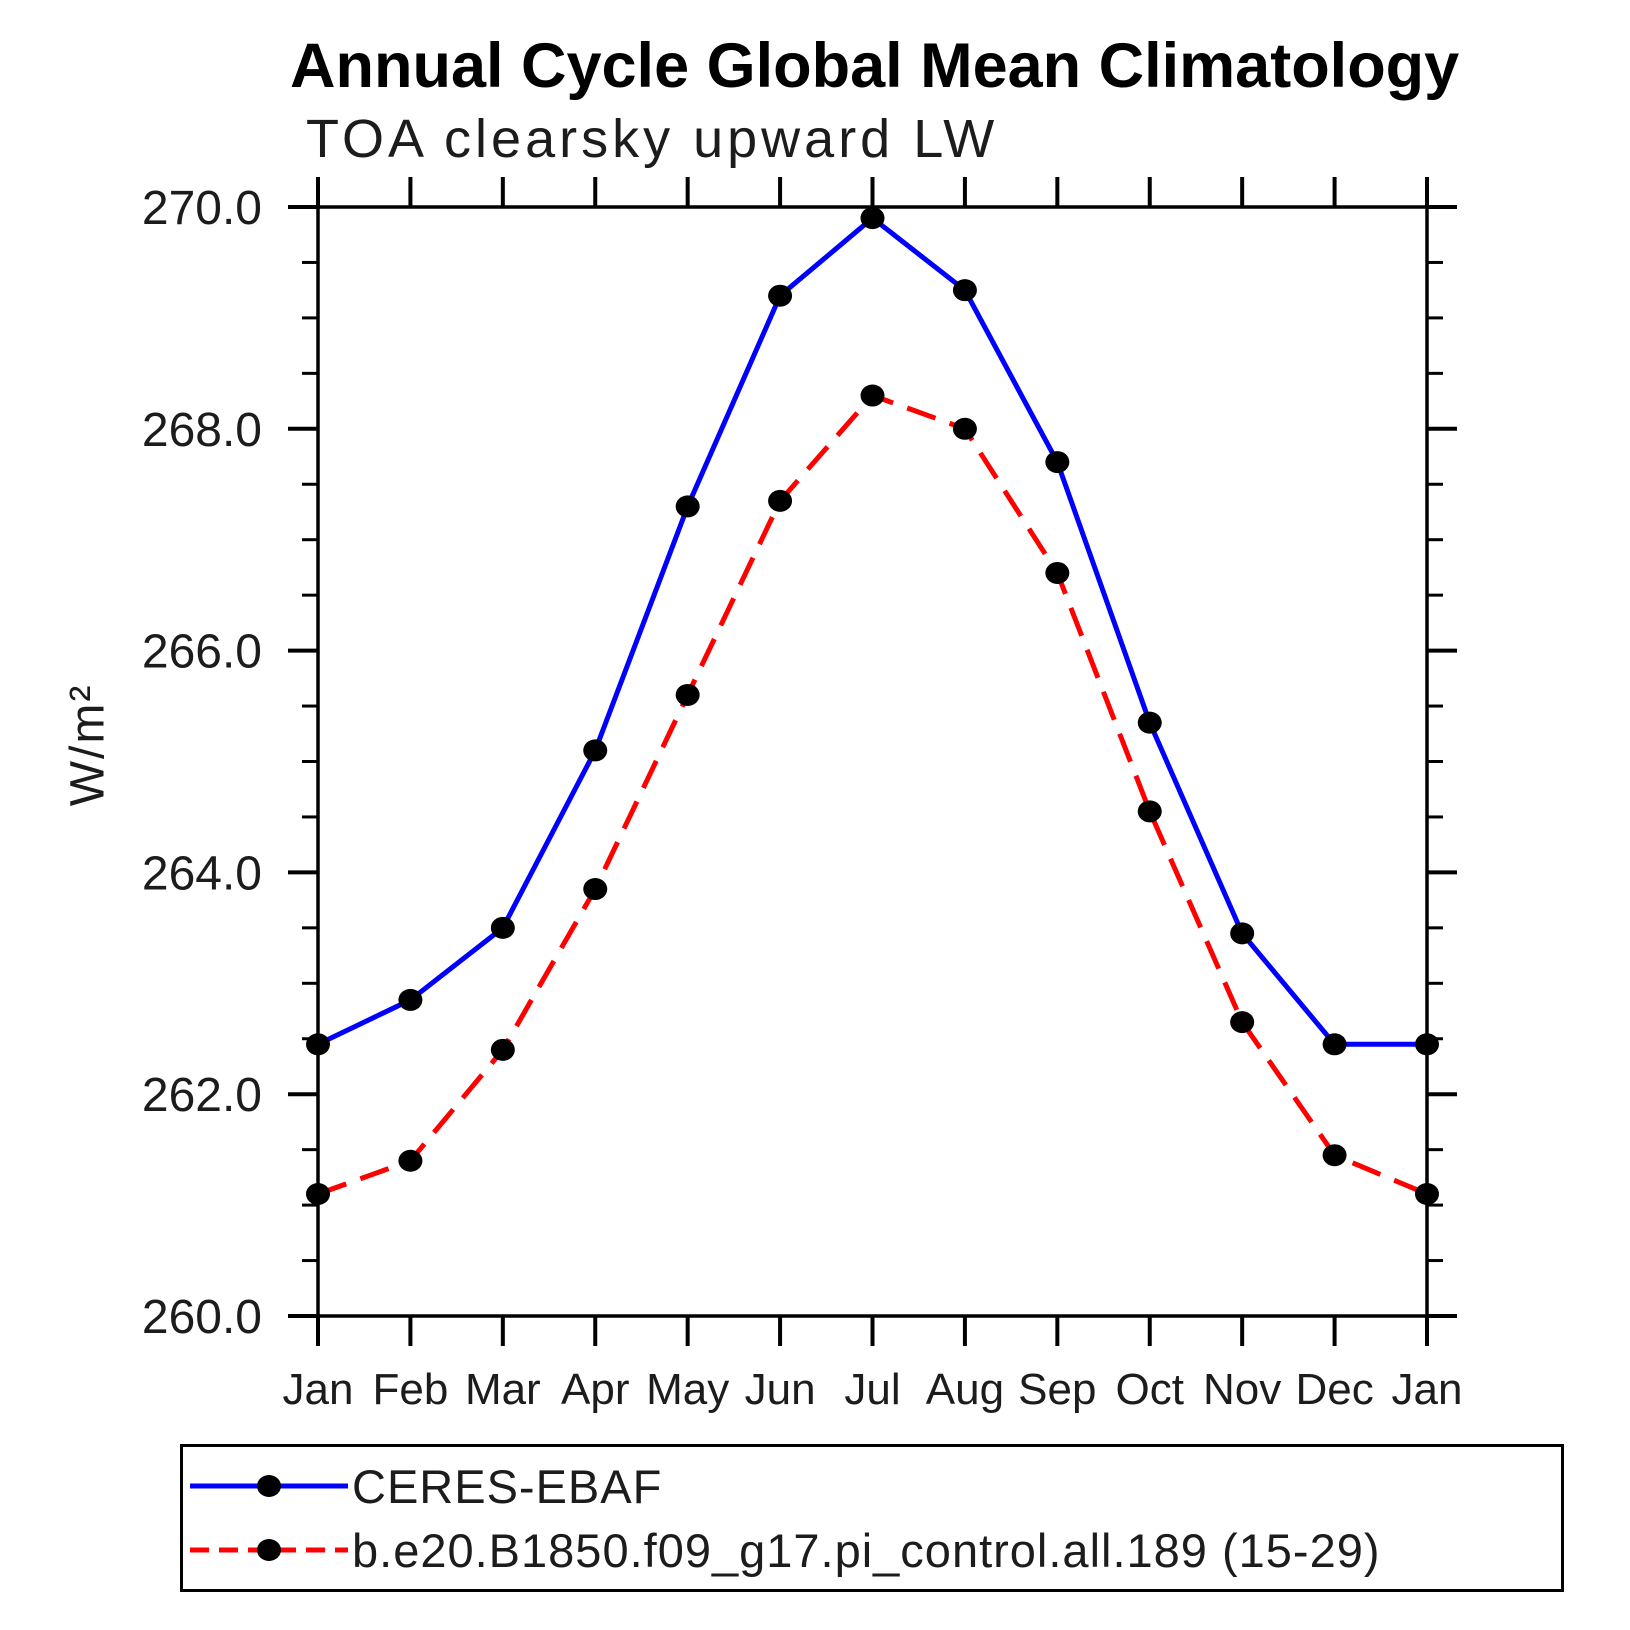  I want to click on x-tick-label: Apr, so click(595, 1389).